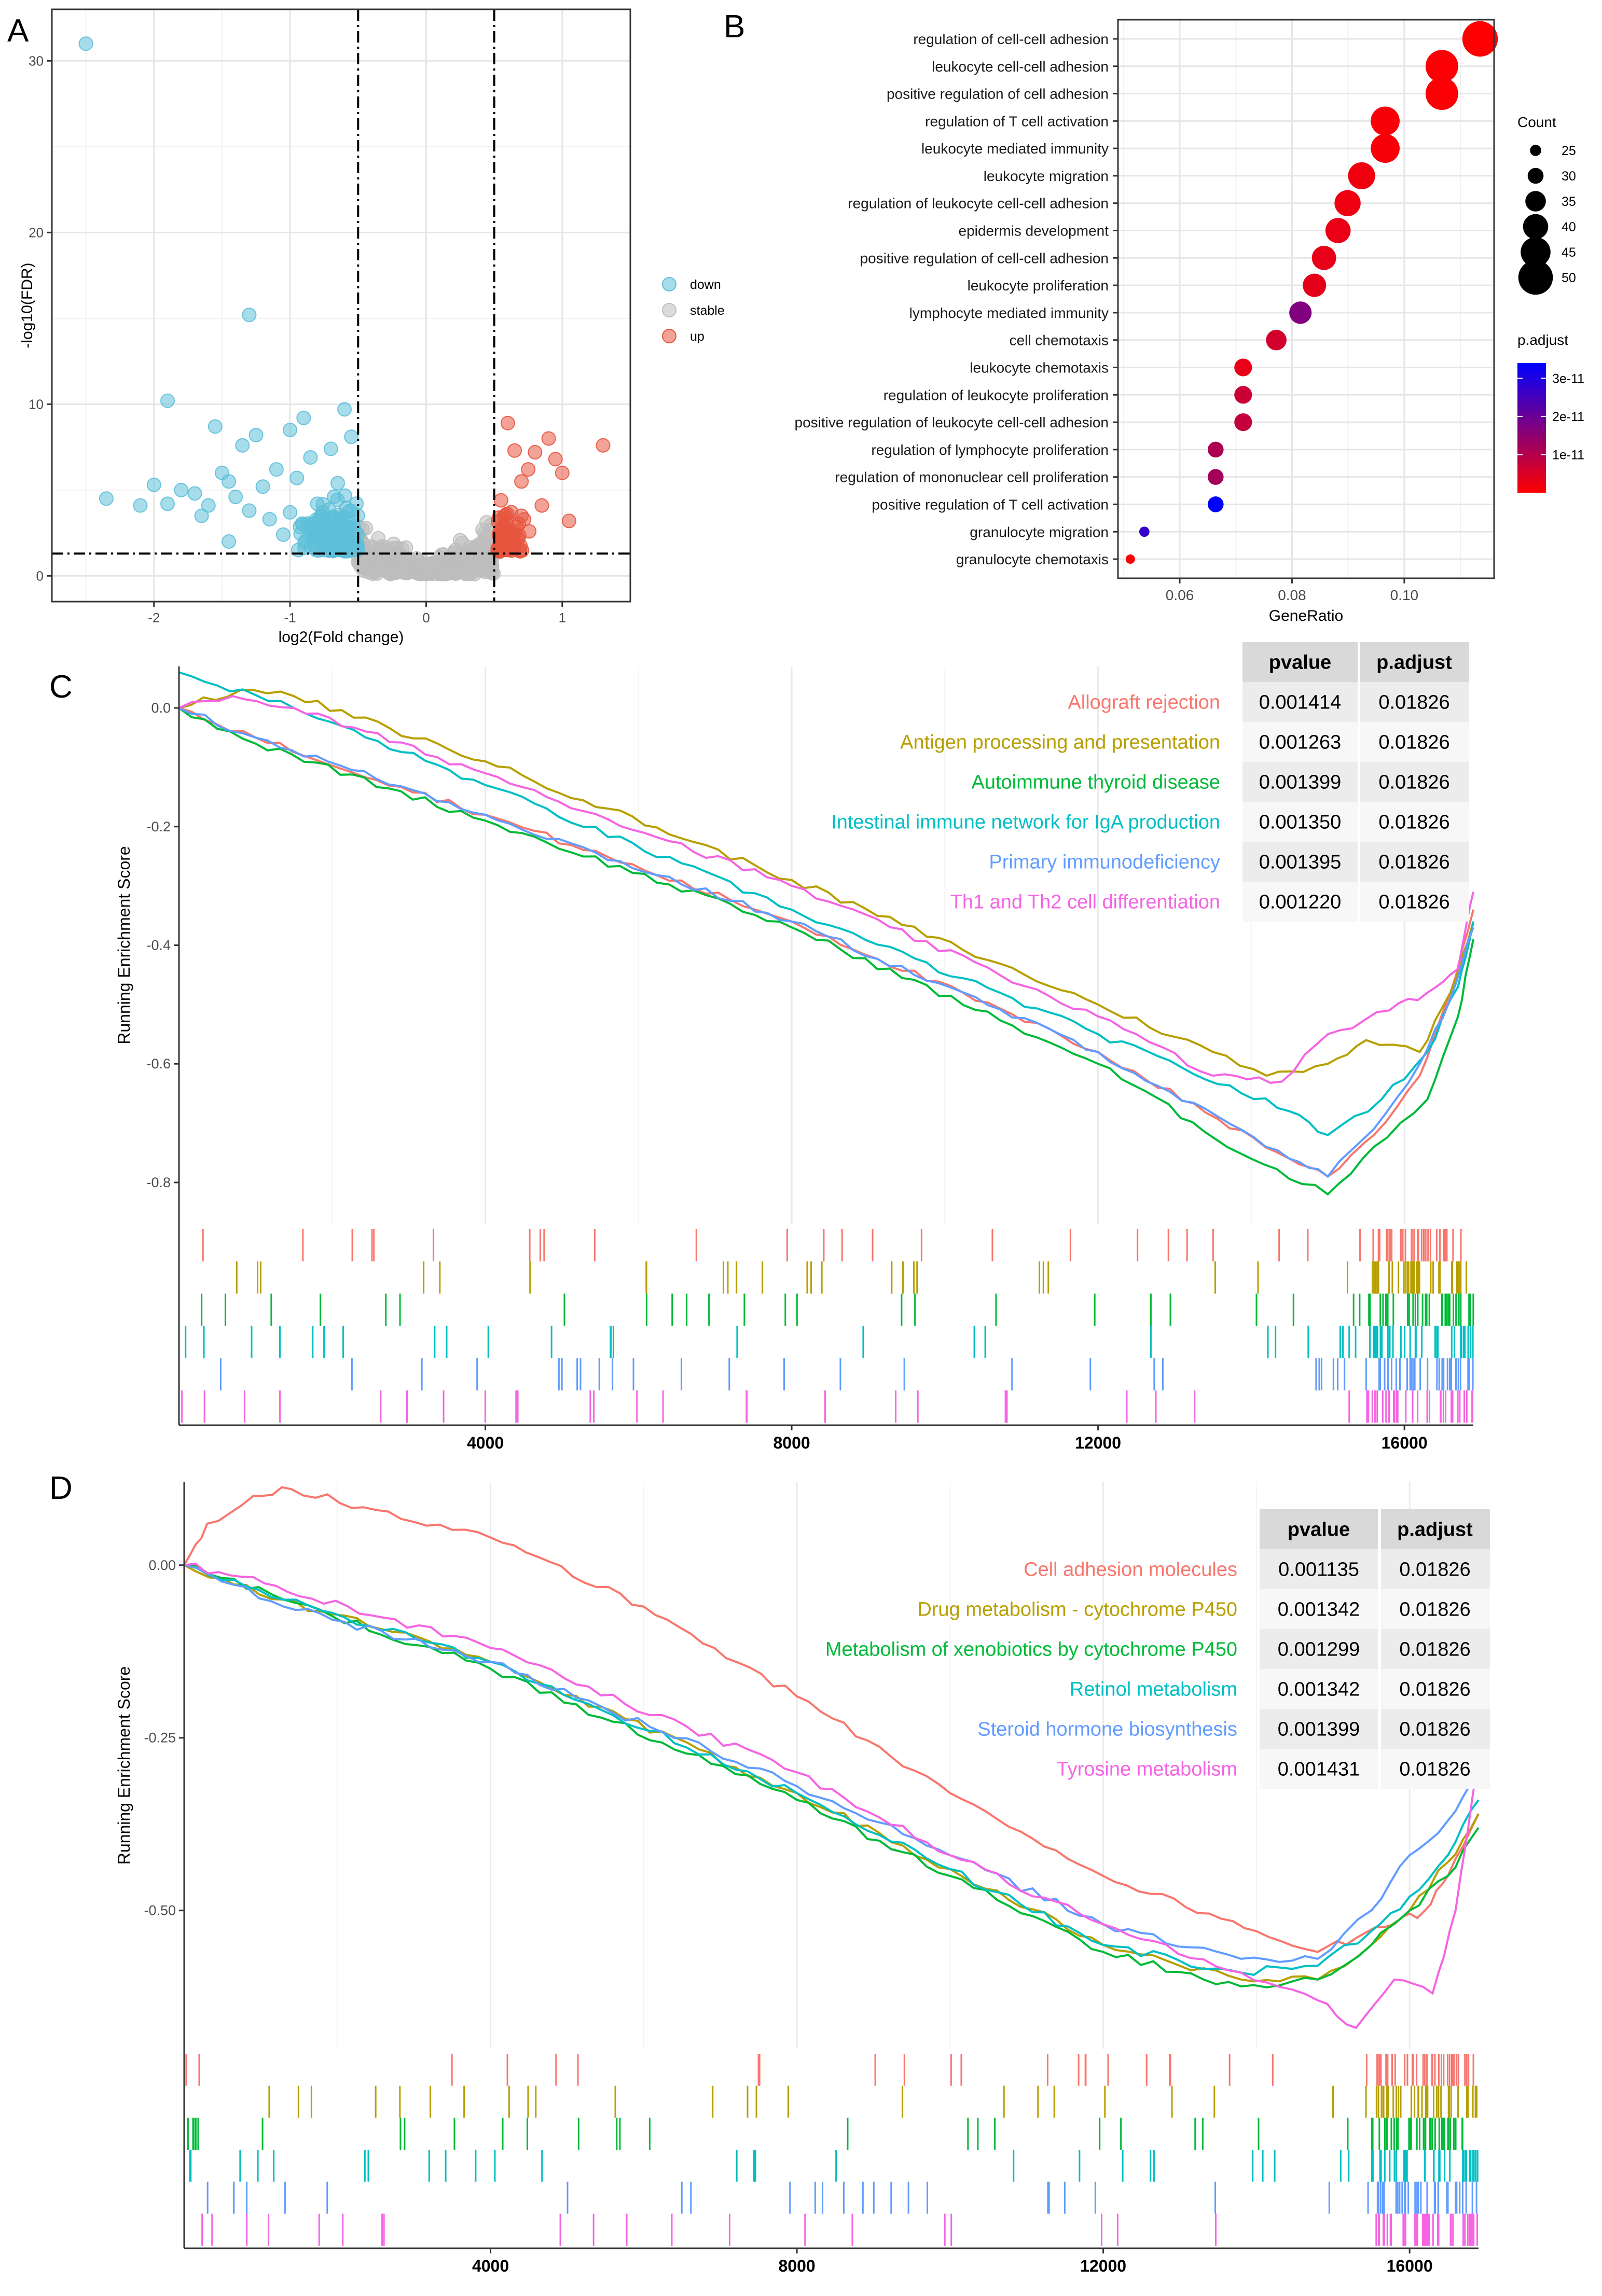  I want to click on count-legend-label: 50, so click(1569, 278).